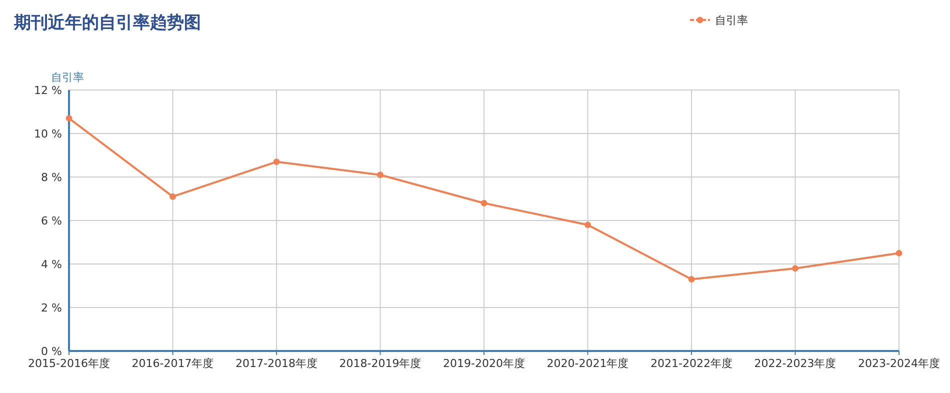 This screenshot has height=393, width=950. I want to click on y-axis-title: 自引率, so click(67, 77).